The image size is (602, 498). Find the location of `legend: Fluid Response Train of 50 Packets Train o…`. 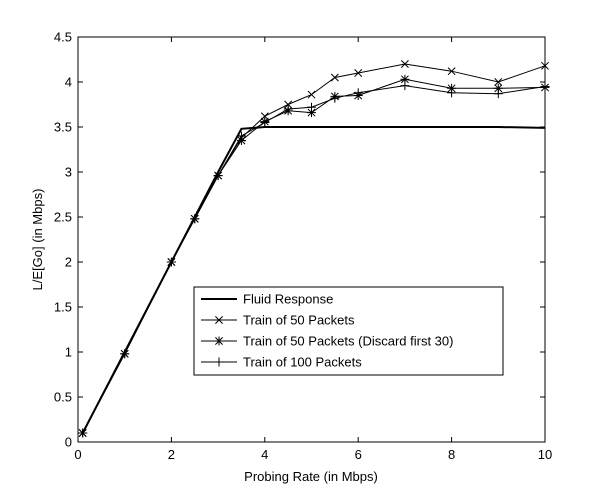

legend: Fluid Response Train of 50 Packets Train o… is located at coordinates (348, 331).